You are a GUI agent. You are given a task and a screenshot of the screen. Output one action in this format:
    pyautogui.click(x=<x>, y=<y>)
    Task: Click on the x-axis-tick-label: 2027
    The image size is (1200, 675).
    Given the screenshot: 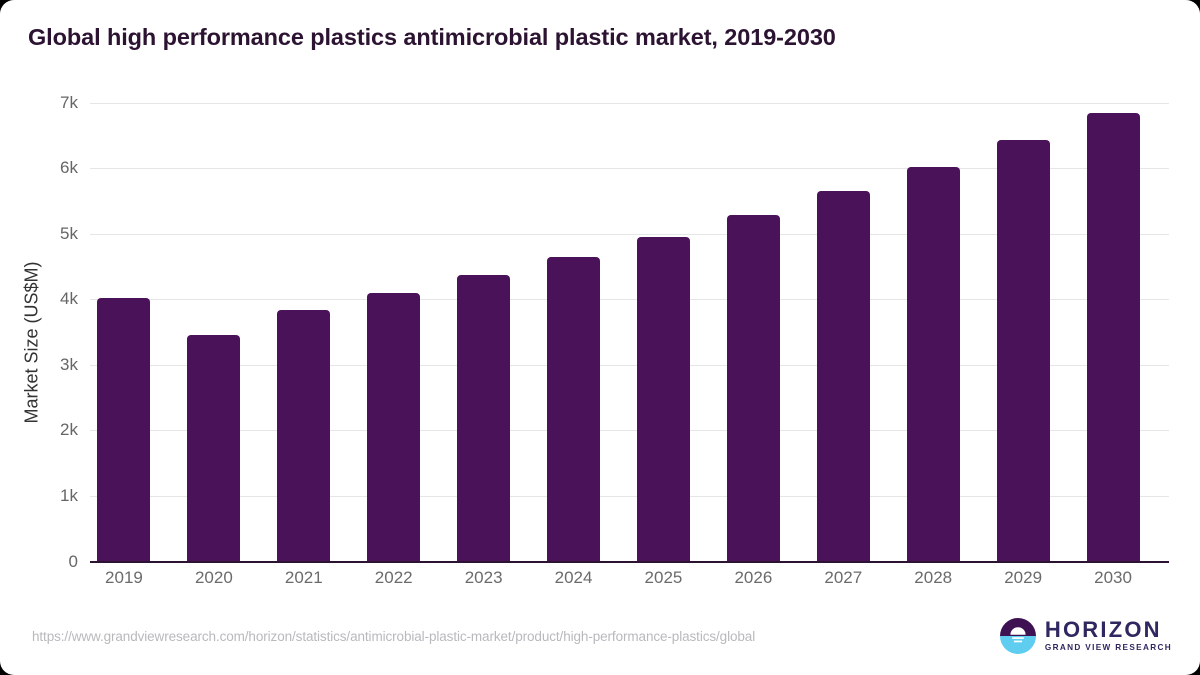 What is the action you would take?
    pyautogui.click(x=843, y=577)
    